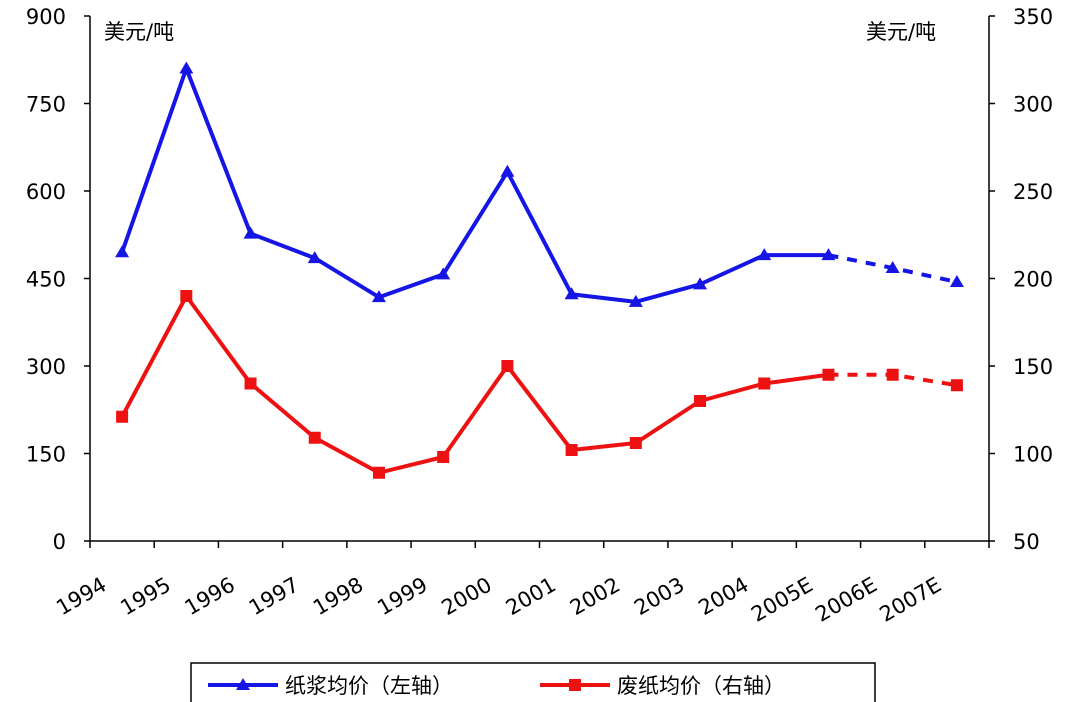  Describe the element at coordinates (46, 192) in the screenshot. I see `left-tick-label: 600` at that location.